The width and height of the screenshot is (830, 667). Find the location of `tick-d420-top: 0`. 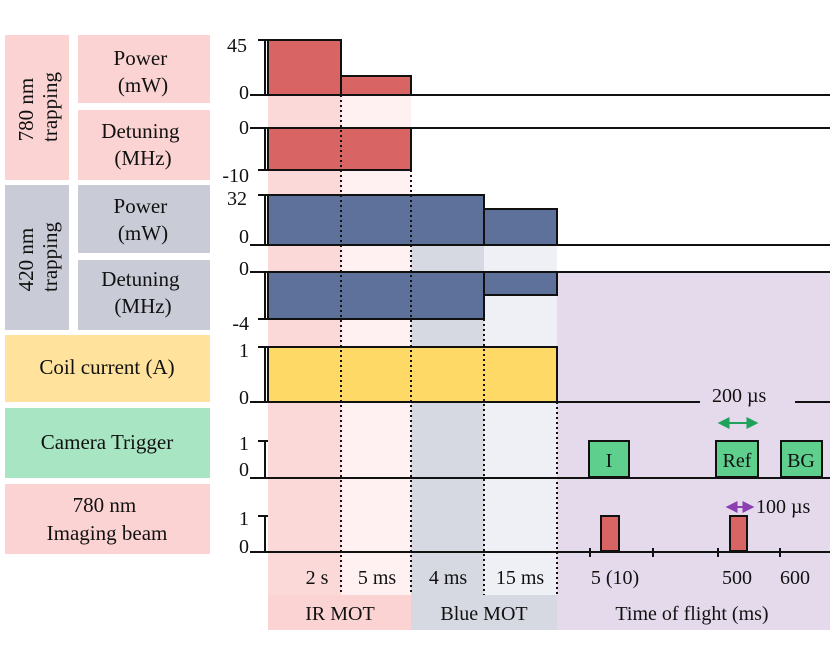

tick-d420-top: 0 is located at coordinates (244, 269).